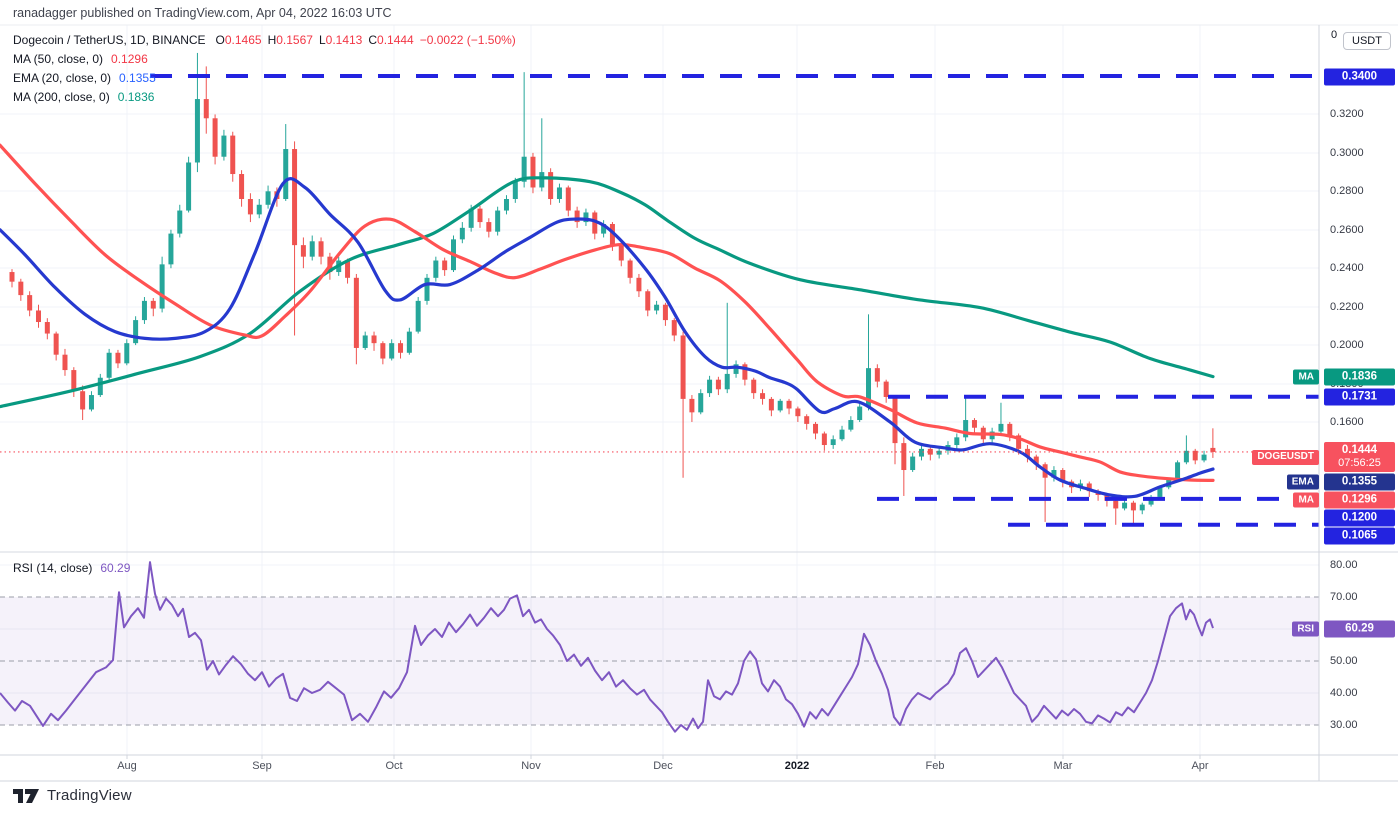 This screenshot has width=1398, height=813. Describe the element at coordinates (1359, 629) in the screenshot. I see `badge-value: 60.29` at that location.